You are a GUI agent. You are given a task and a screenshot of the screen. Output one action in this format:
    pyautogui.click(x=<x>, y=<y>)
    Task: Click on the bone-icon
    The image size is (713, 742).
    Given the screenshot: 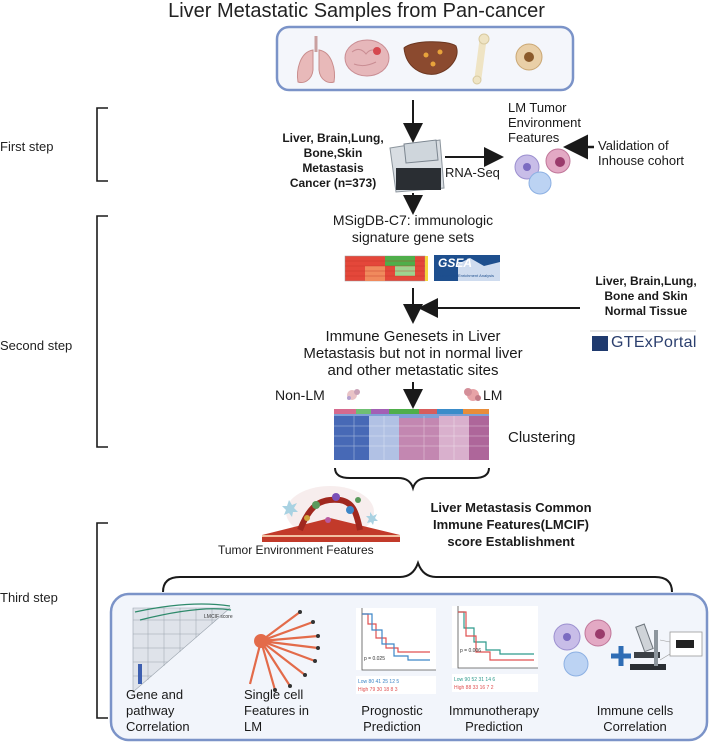 What is the action you would take?
    pyautogui.click(x=481, y=59)
    